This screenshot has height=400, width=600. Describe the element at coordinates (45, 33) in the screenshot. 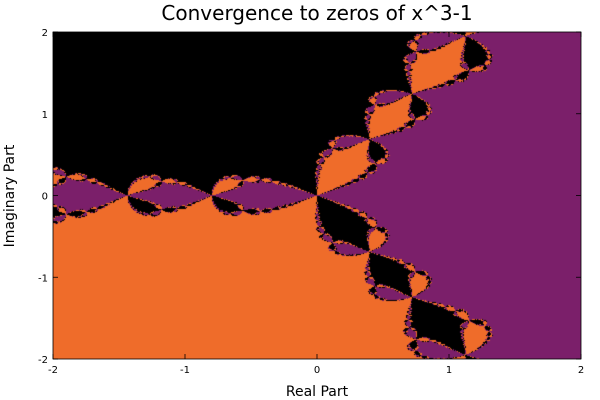

I see `y-tick-label: 2` at that location.